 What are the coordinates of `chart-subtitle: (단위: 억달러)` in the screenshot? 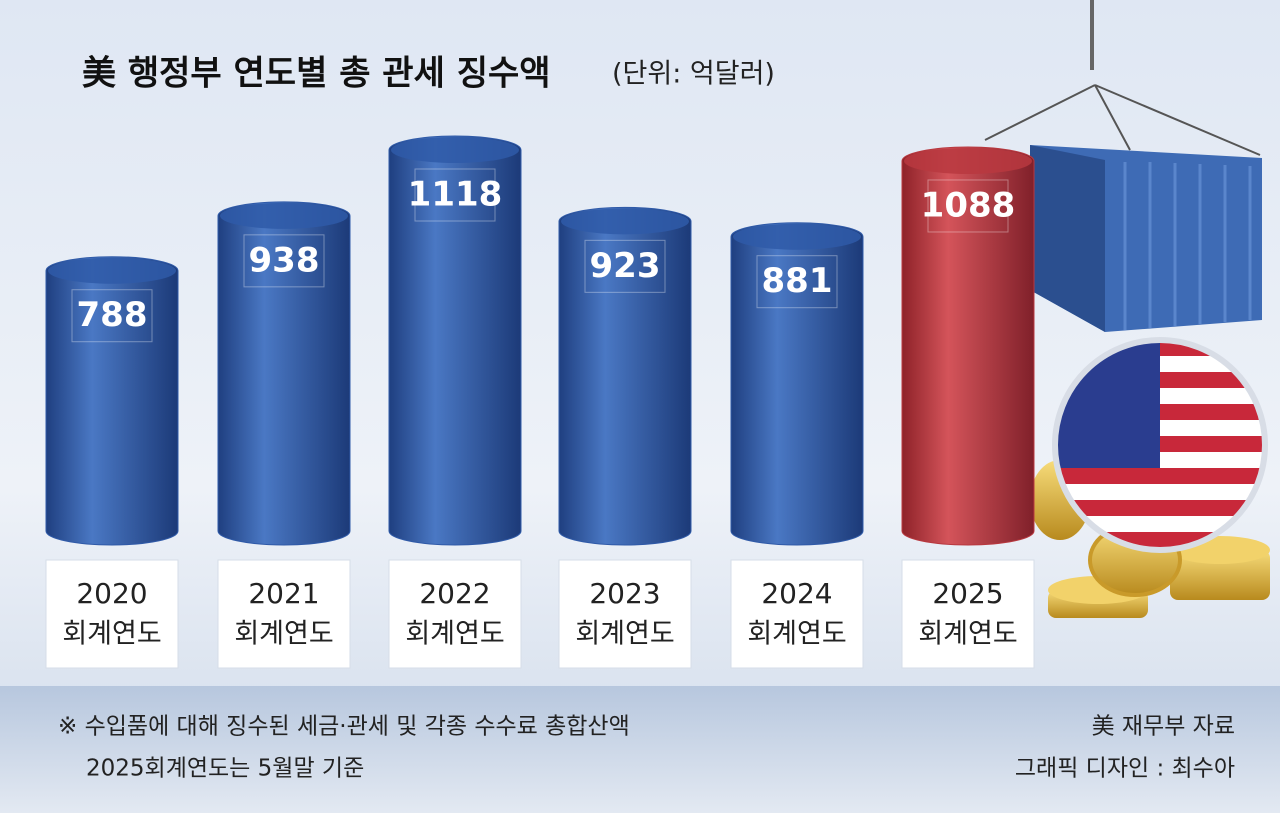 It's located at (693, 74).